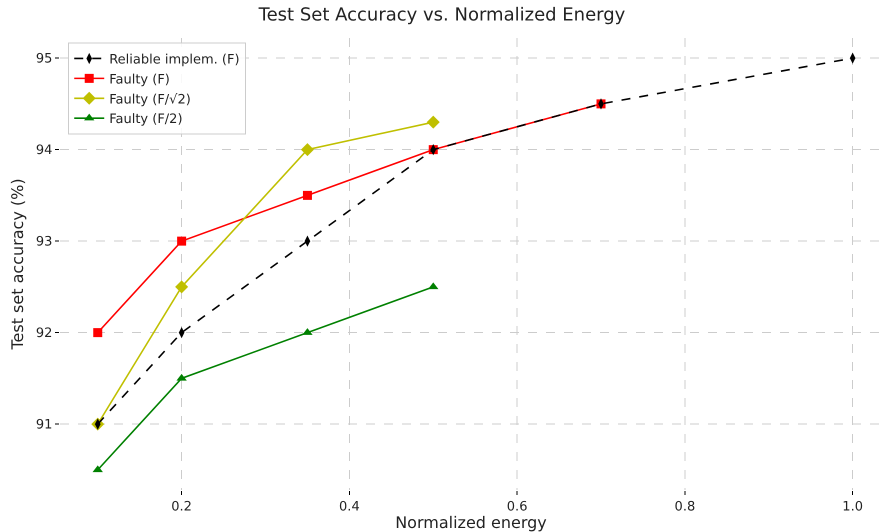 The height and width of the screenshot is (532, 884). Describe the element at coordinates (517, 507) in the screenshot. I see `x-tick-label: 0.6` at that location.